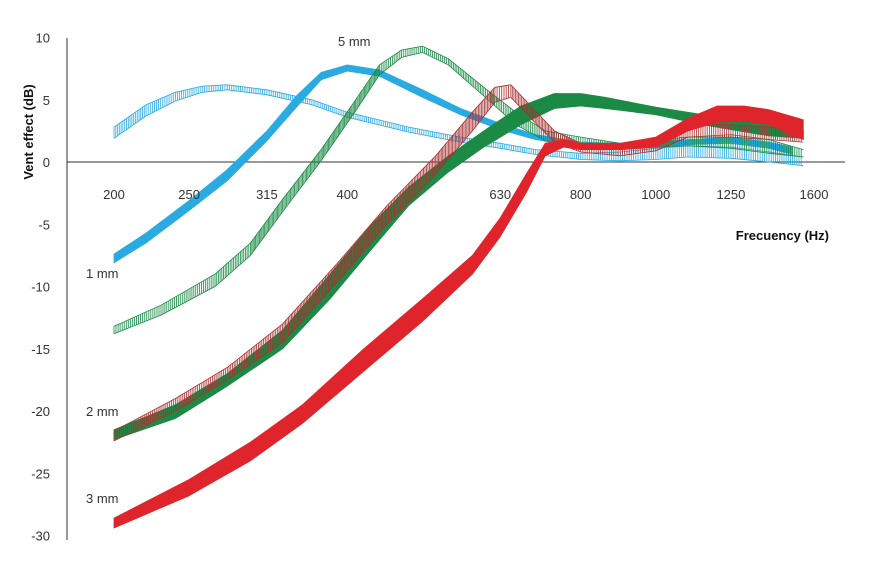  Describe the element at coordinates (102, 498) in the screenshot. I see `series-label-3-mm: 3 mm` at that location.